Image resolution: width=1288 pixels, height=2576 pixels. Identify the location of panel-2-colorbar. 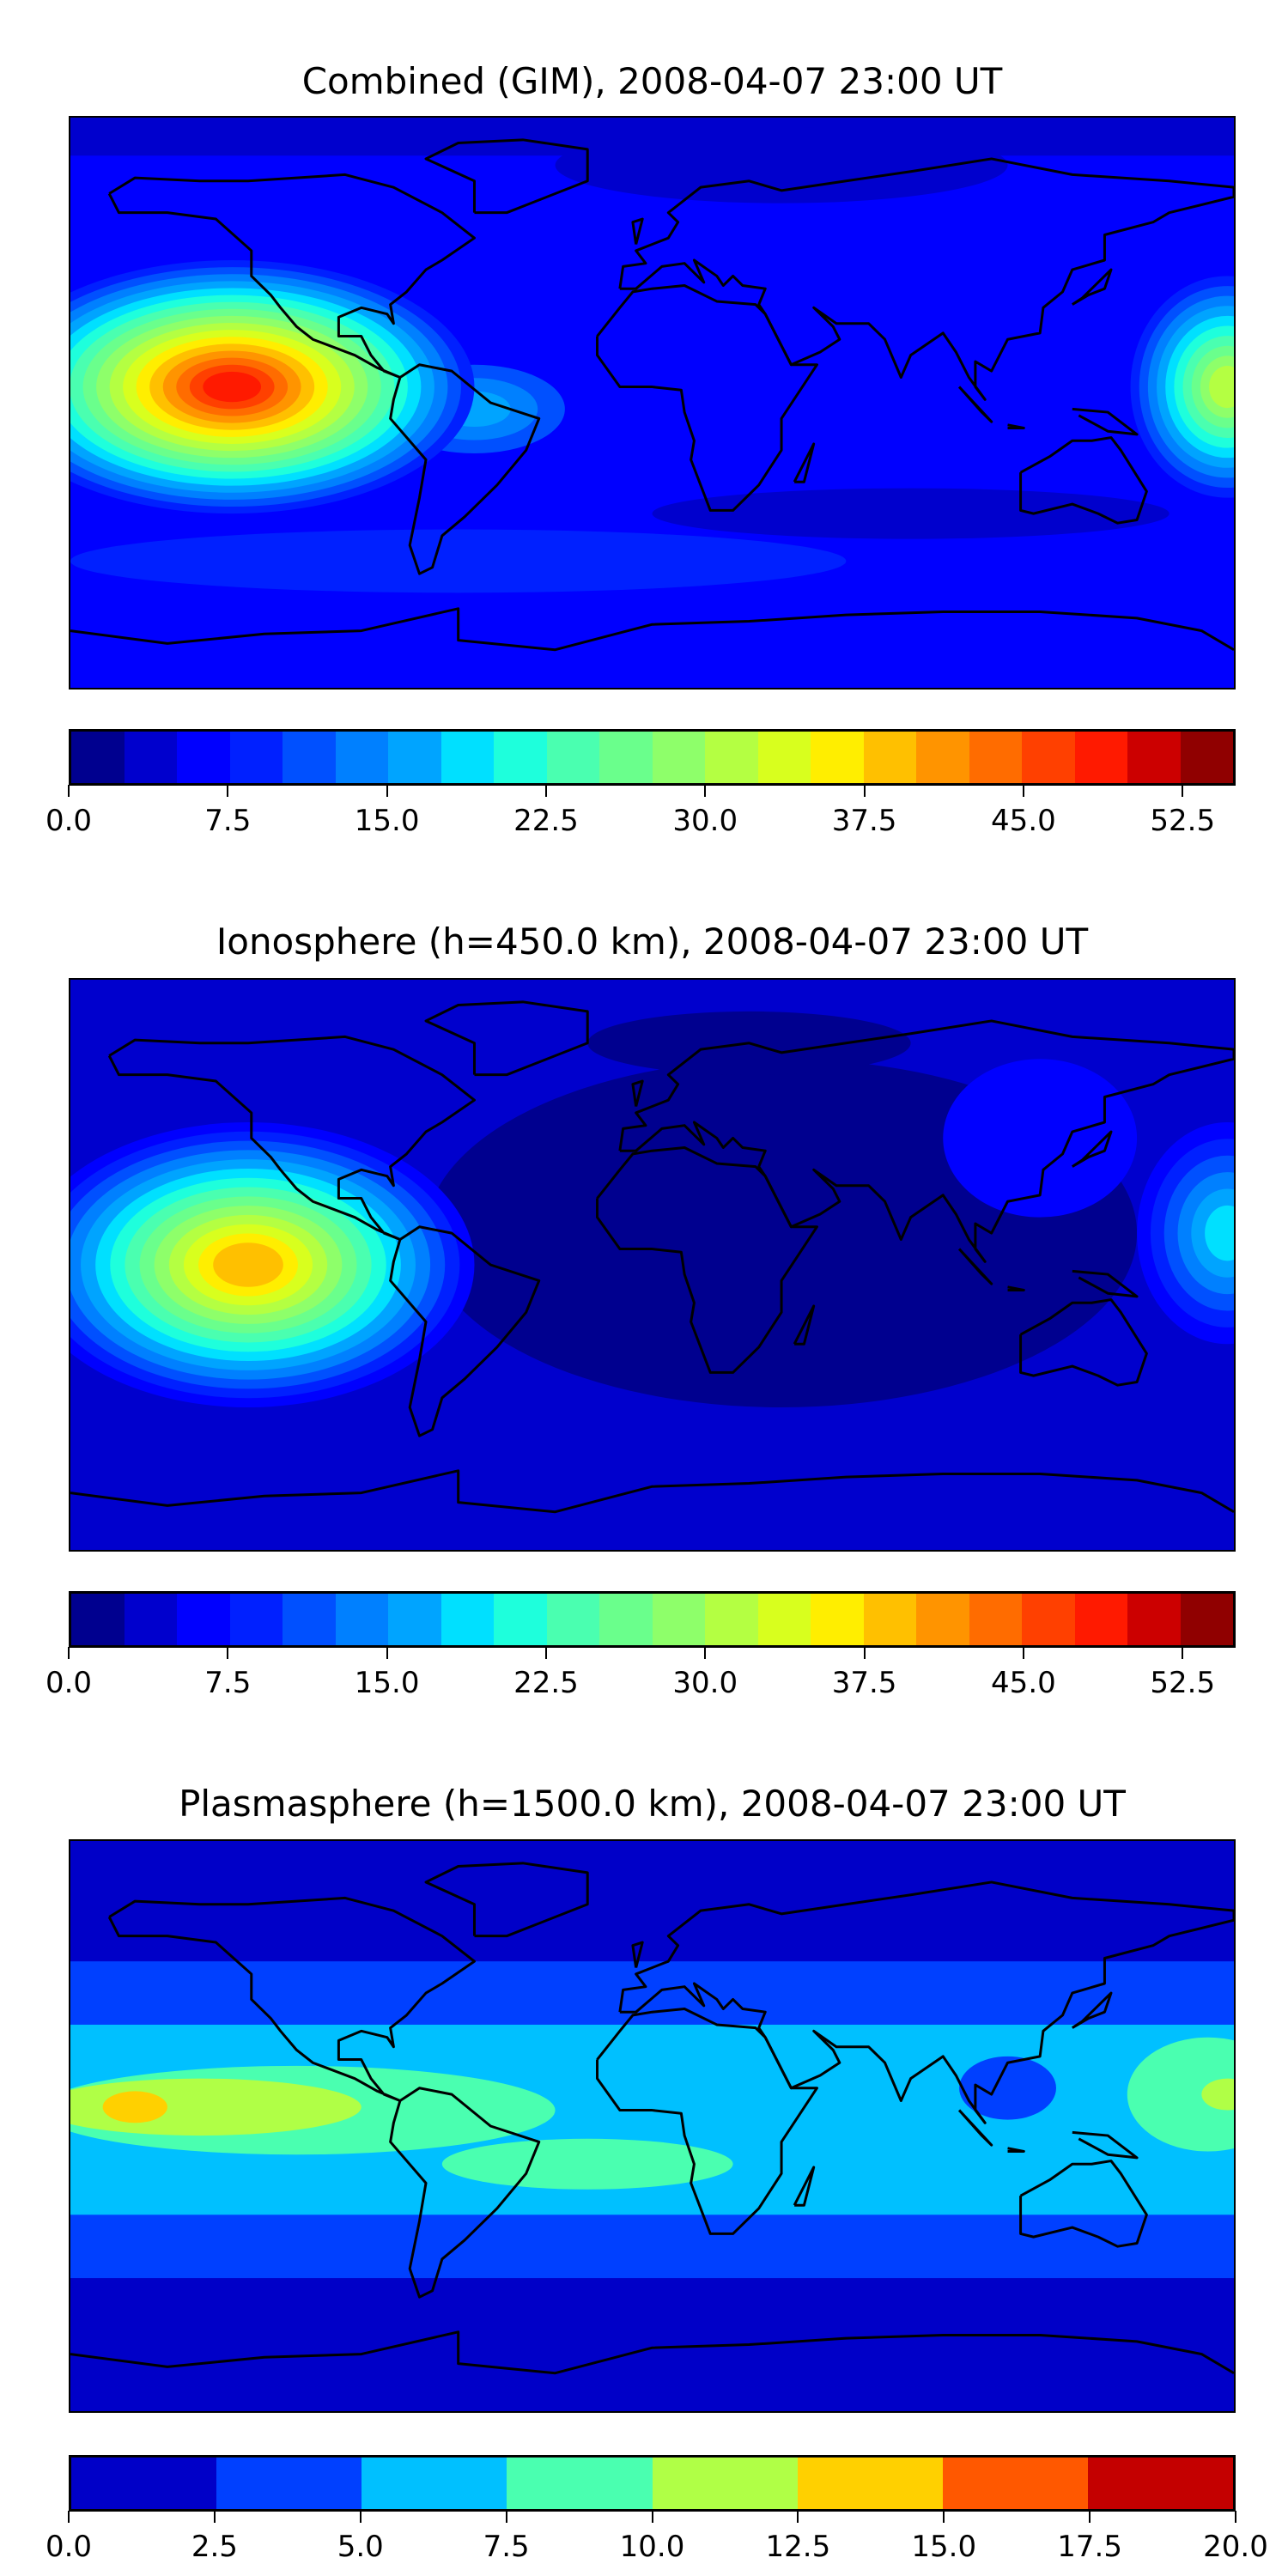
(652, 1620).